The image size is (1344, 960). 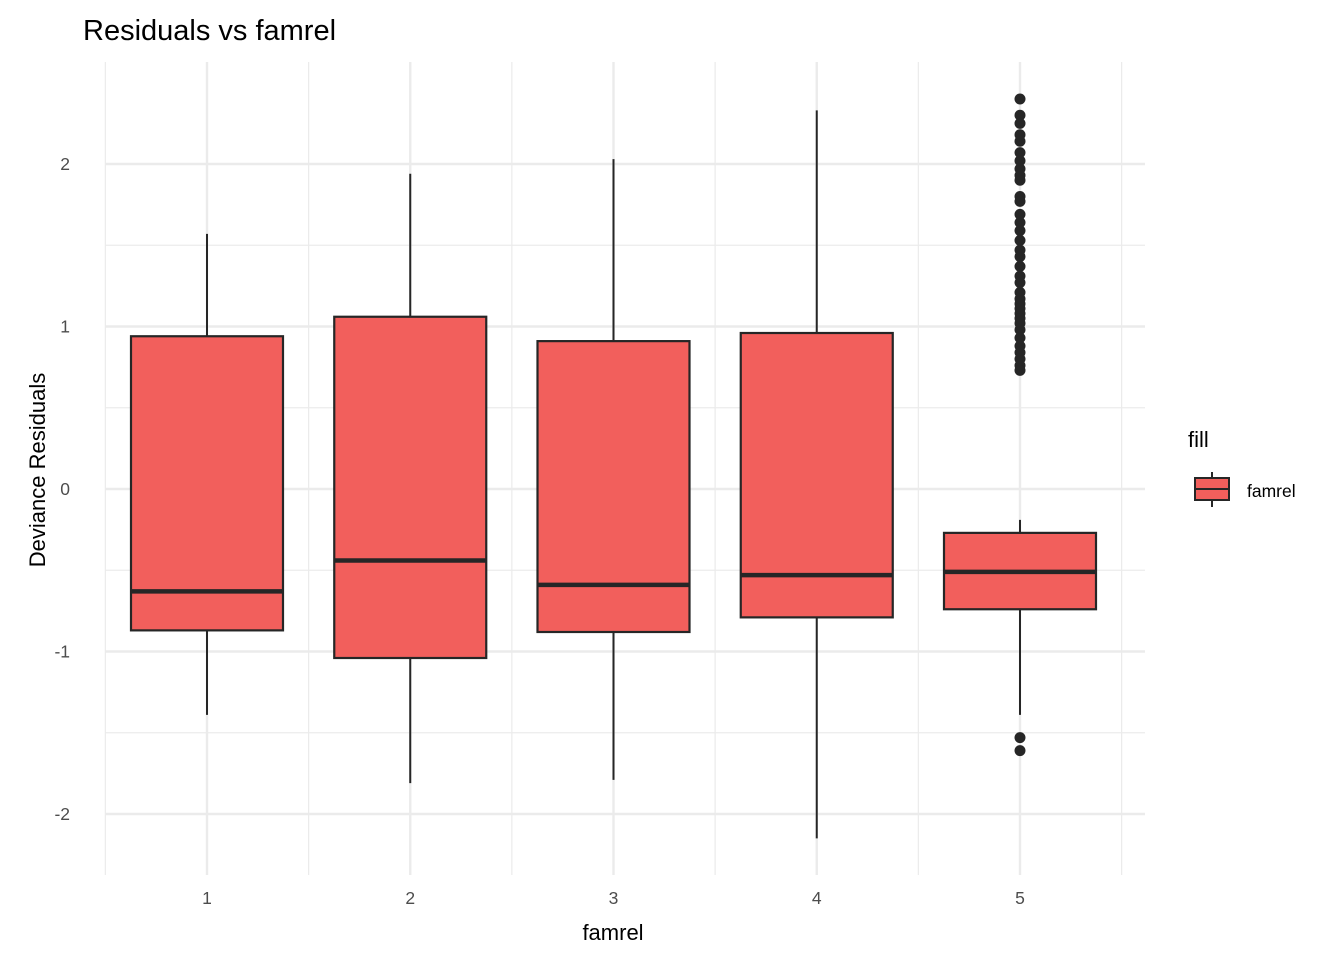 I want to click on chart-title: Residuals vs famrel, so click(x=209, y=31).